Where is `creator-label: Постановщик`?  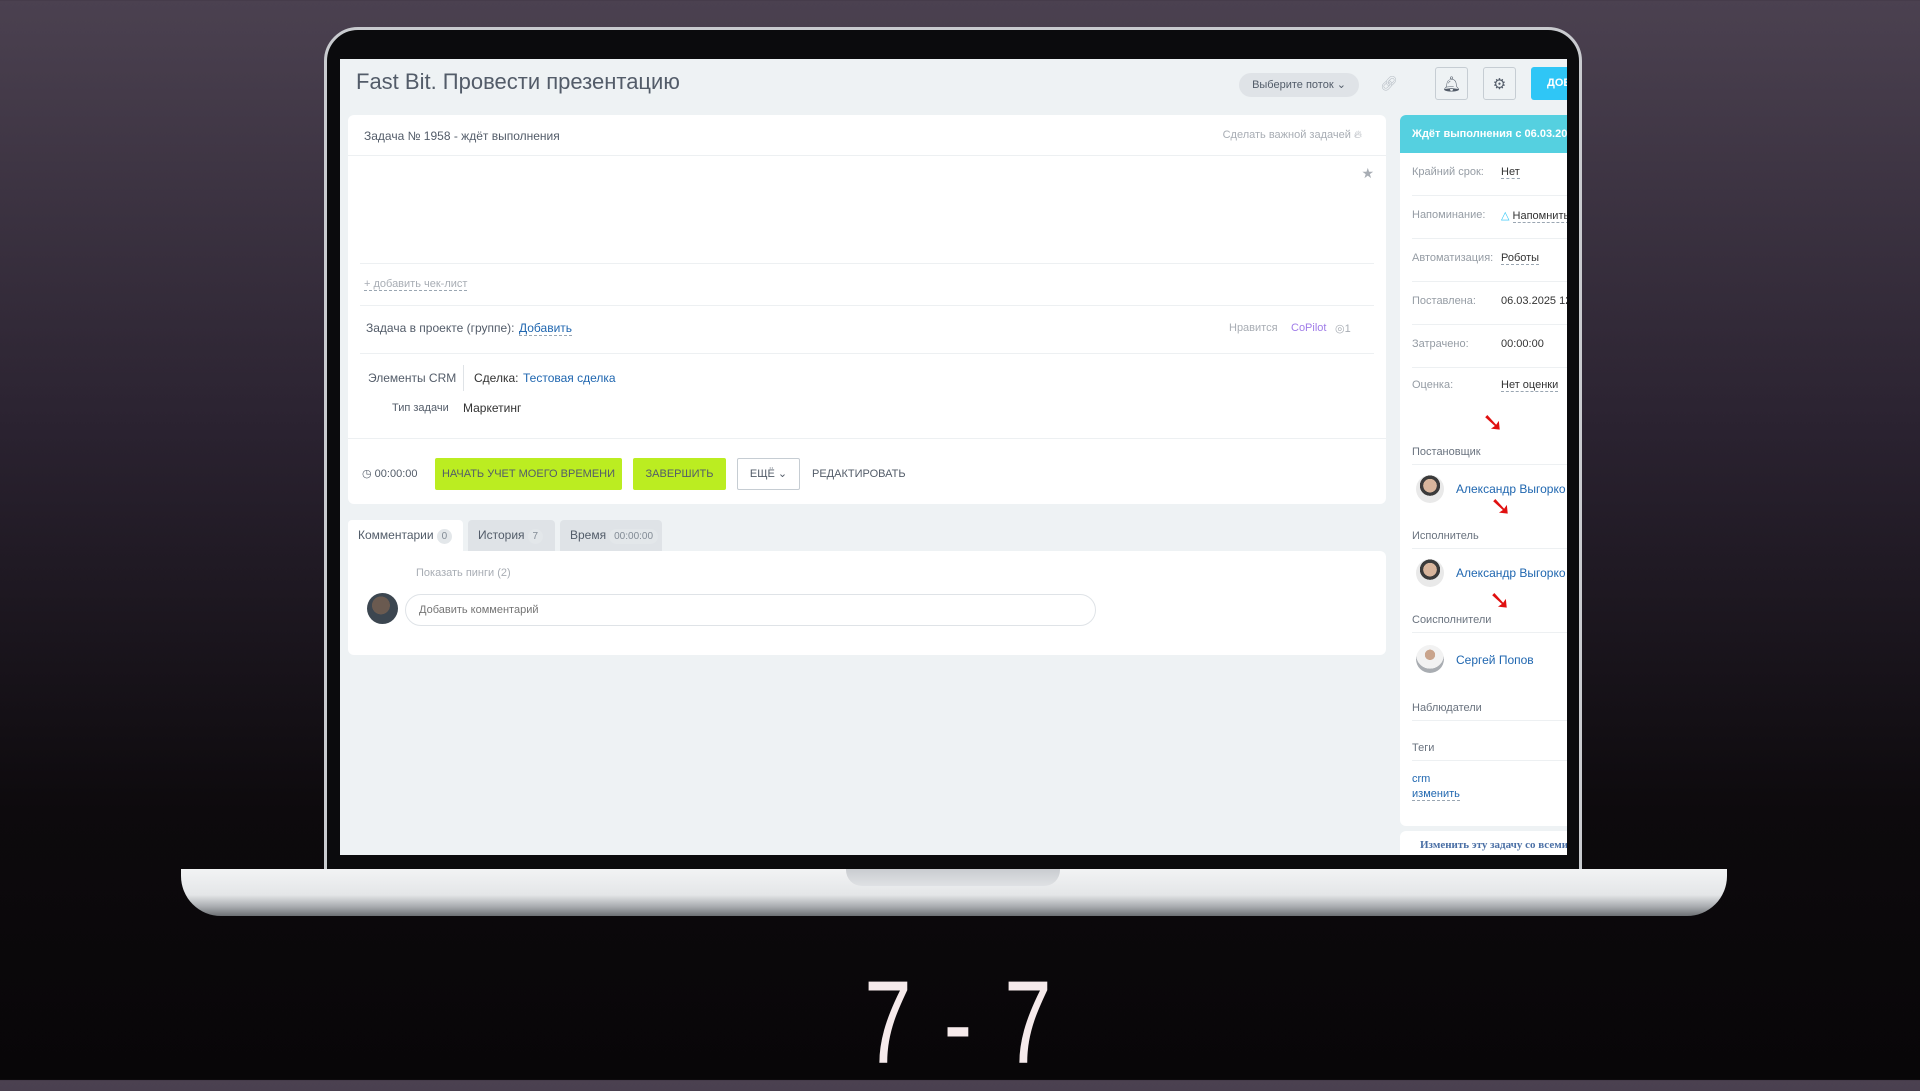
creator-label: Постановщик is located at coordinates (1446, 452).